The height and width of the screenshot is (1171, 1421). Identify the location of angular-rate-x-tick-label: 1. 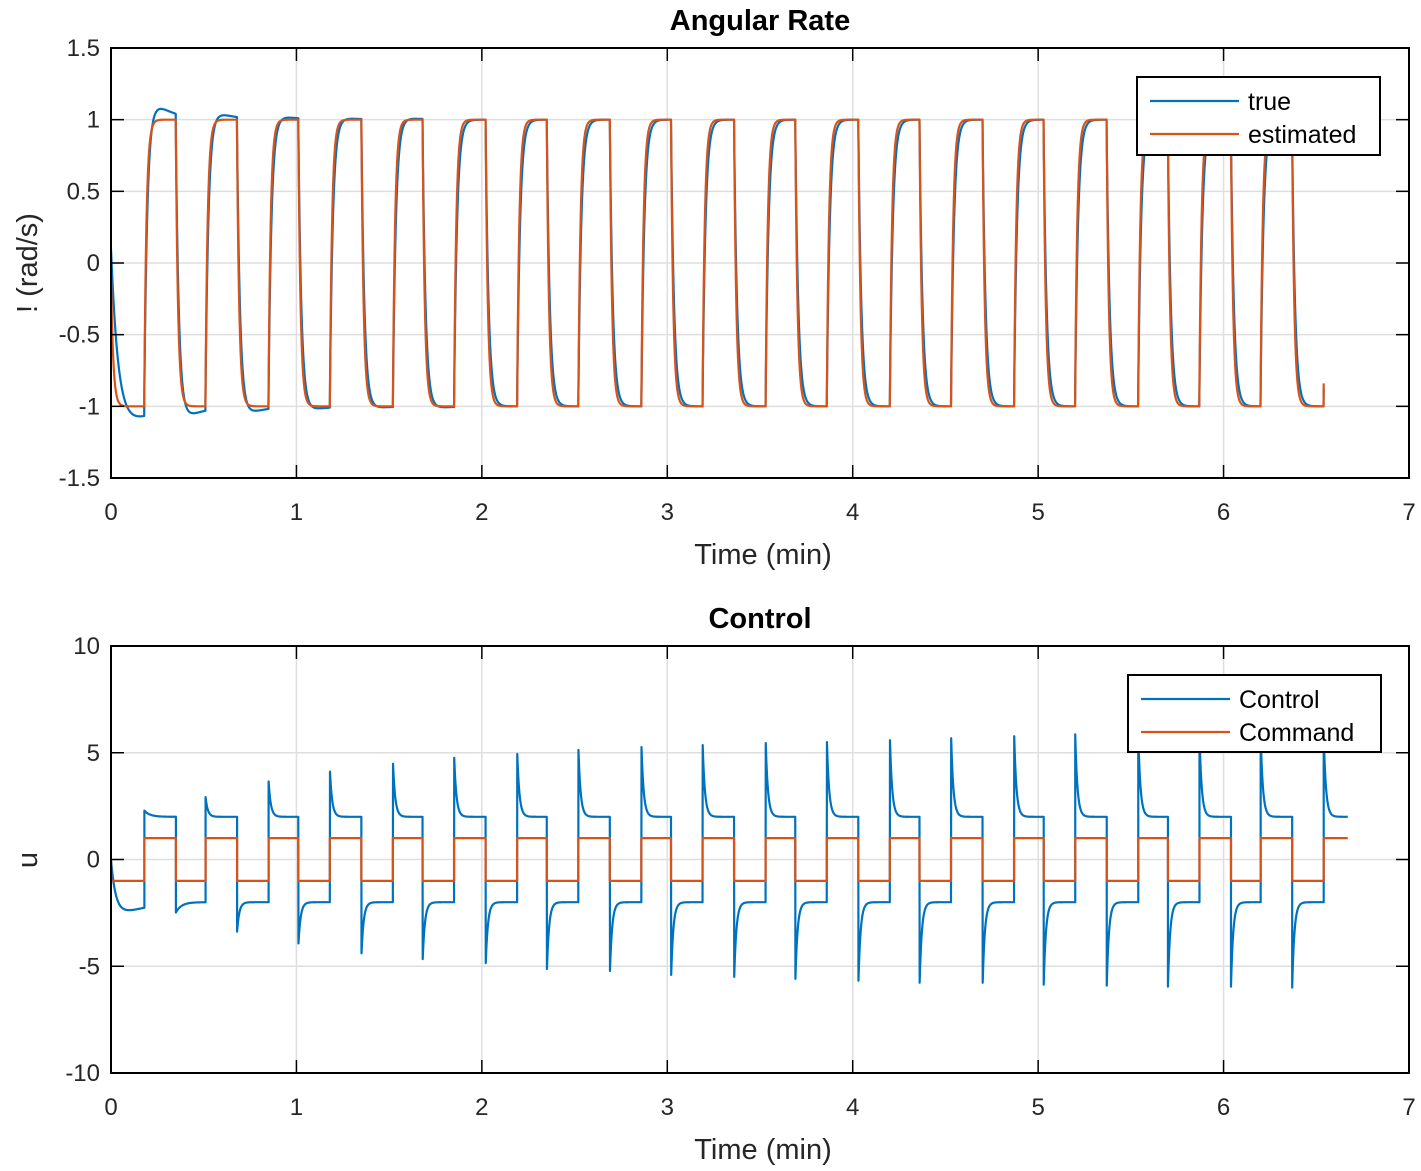
(296, 512).